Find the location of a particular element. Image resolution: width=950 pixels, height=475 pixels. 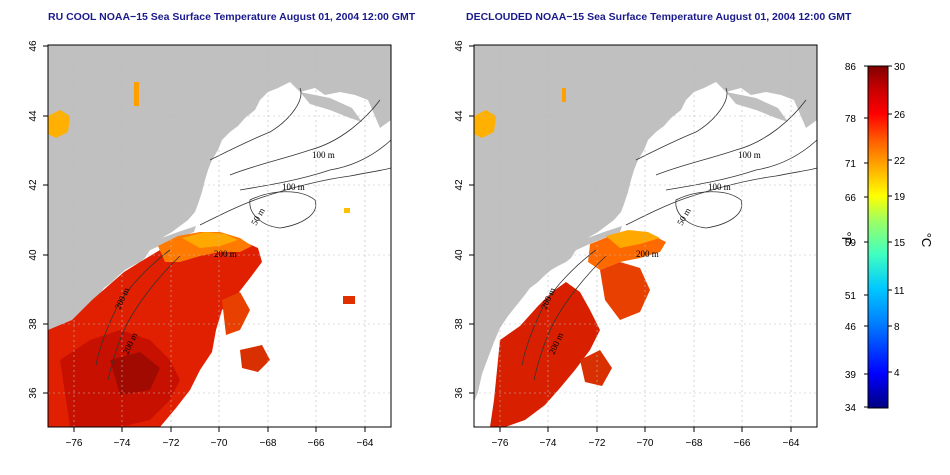

celsius-tick: 8 is located at coordinates (897, 327).